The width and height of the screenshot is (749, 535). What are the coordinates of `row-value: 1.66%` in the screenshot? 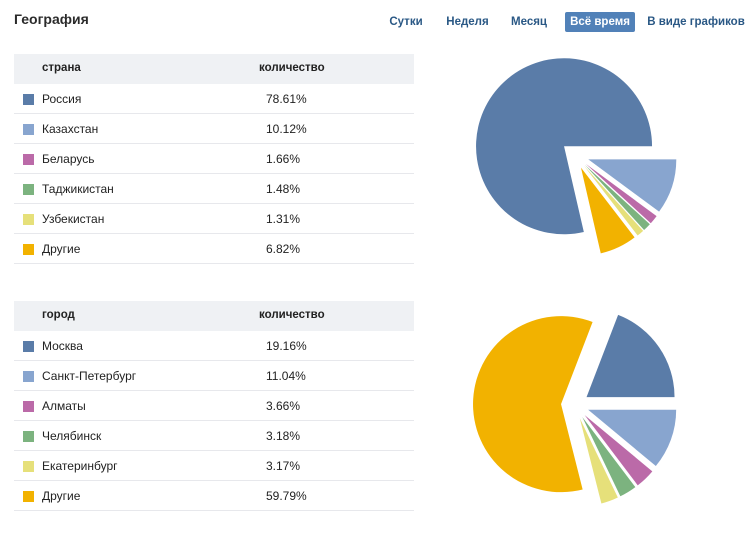 It's located at (283, 159).